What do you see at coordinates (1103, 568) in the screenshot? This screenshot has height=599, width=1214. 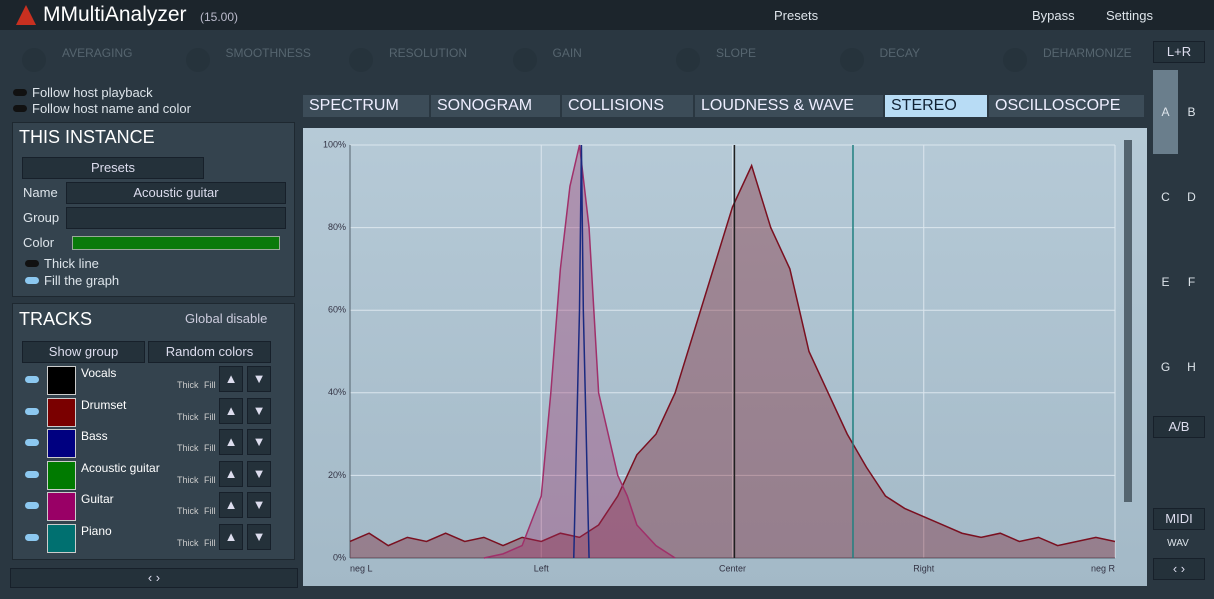 I see `x-tick-label: neg R` at bounding box center [1103, 568].